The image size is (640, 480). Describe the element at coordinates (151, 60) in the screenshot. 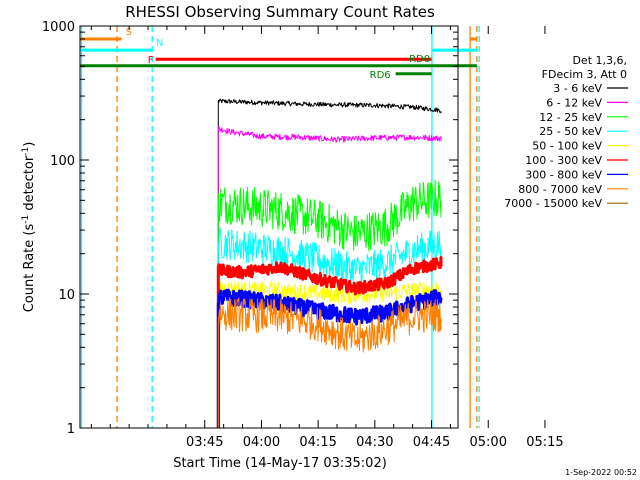

I see `status-bar-label-f: F` at that location.